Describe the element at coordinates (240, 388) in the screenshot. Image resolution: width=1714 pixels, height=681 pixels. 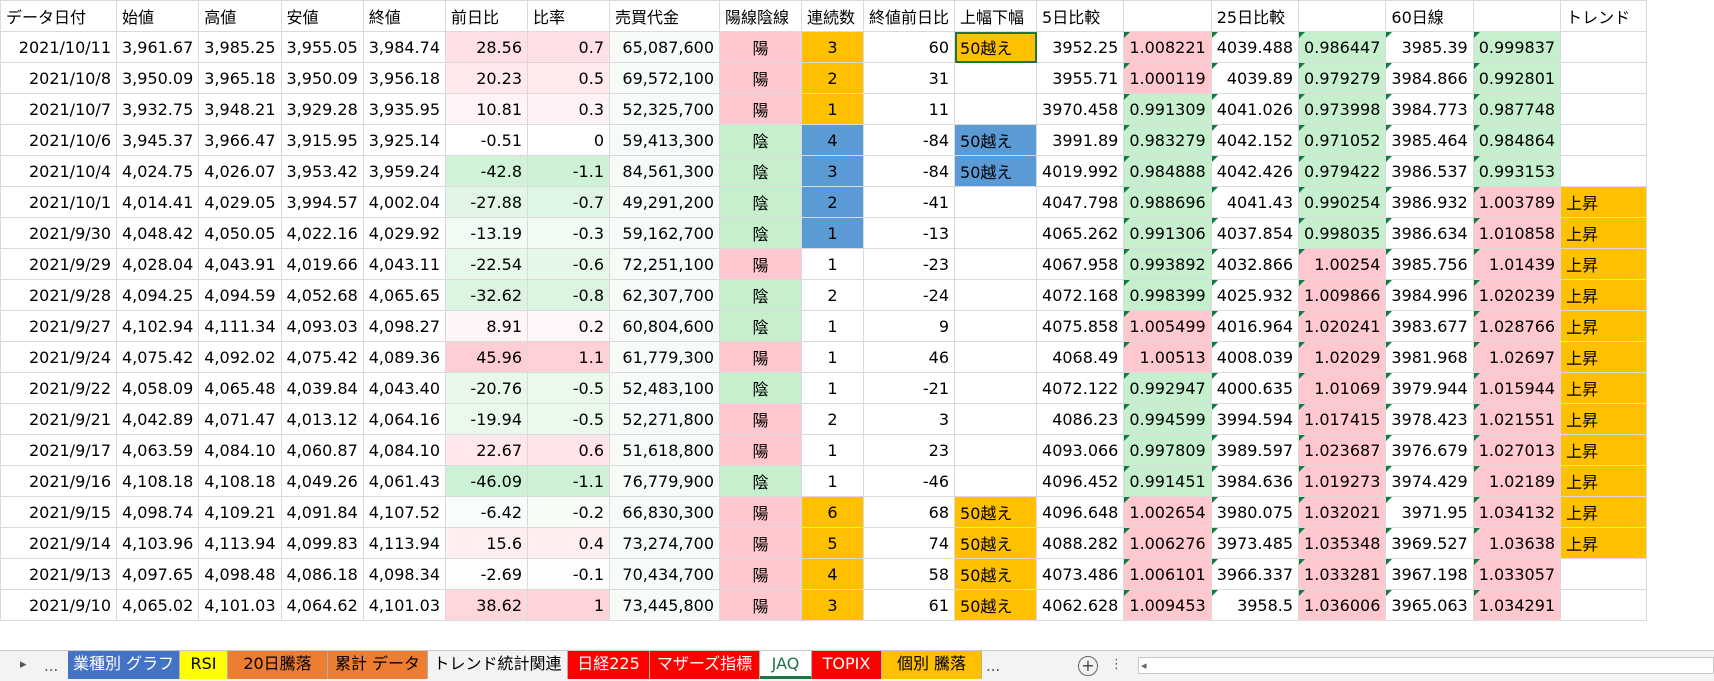
I see `cell-high: 4,065.48` at that location.